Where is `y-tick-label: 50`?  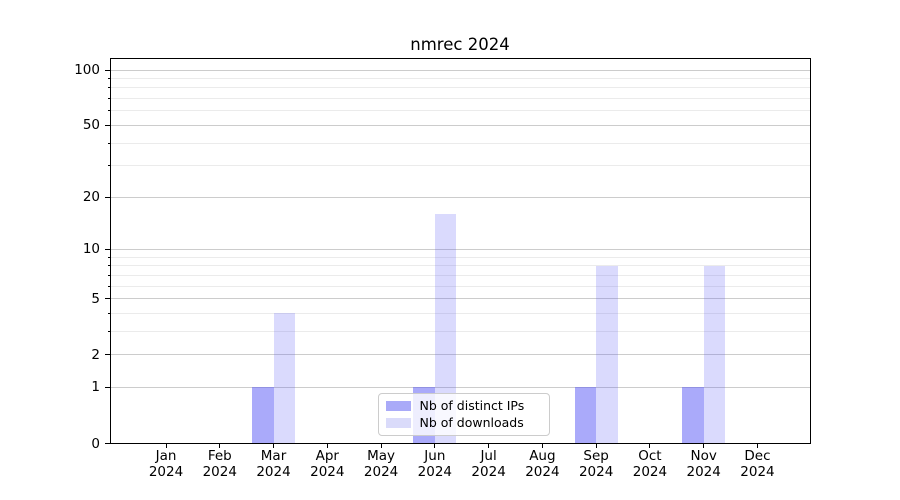
y-tick-label: 50 is located at coordinates (91, 125).